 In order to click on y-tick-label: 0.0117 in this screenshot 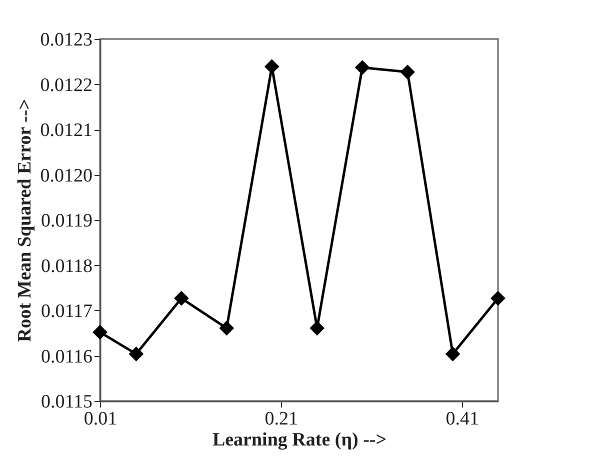, I will do `click(66, 311)`.